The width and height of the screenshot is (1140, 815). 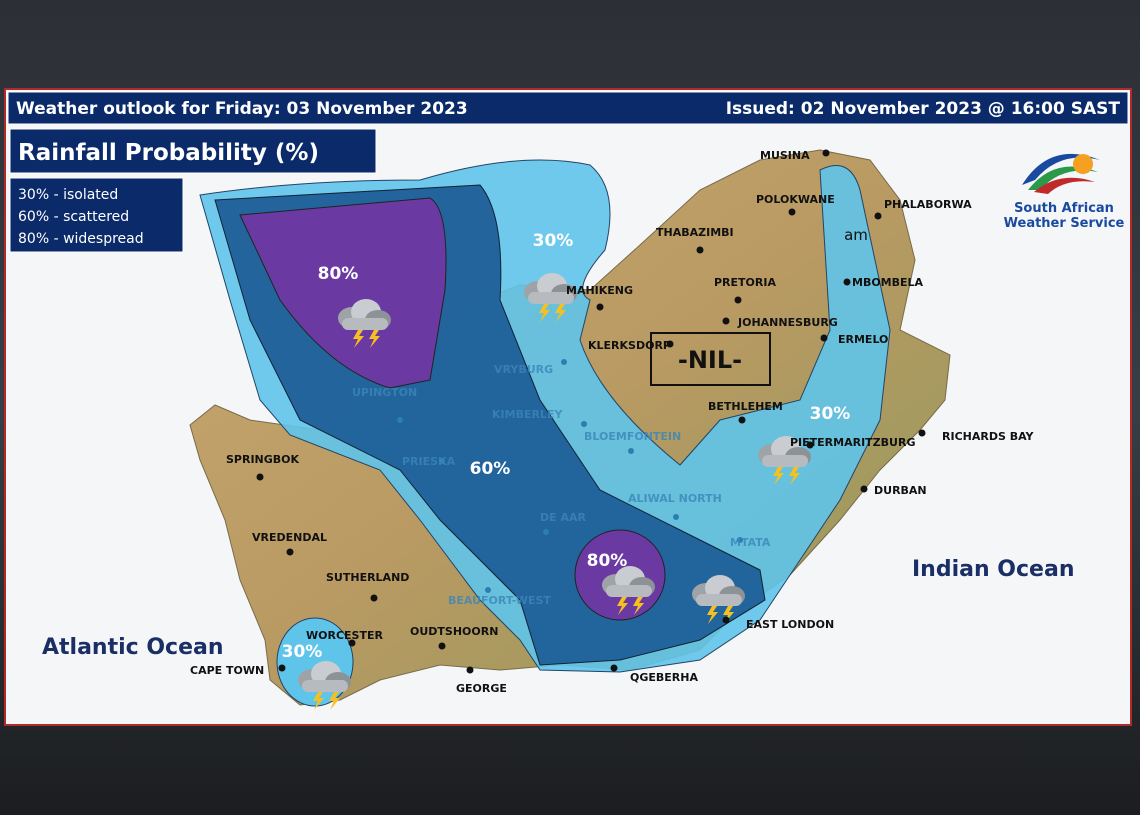 What do you see at coordinates (923, 109) in the screenshot?
I see `issued-date: Issued: 02 November 2023 @ 16:00 SAST` at bounding box center [923, 109].